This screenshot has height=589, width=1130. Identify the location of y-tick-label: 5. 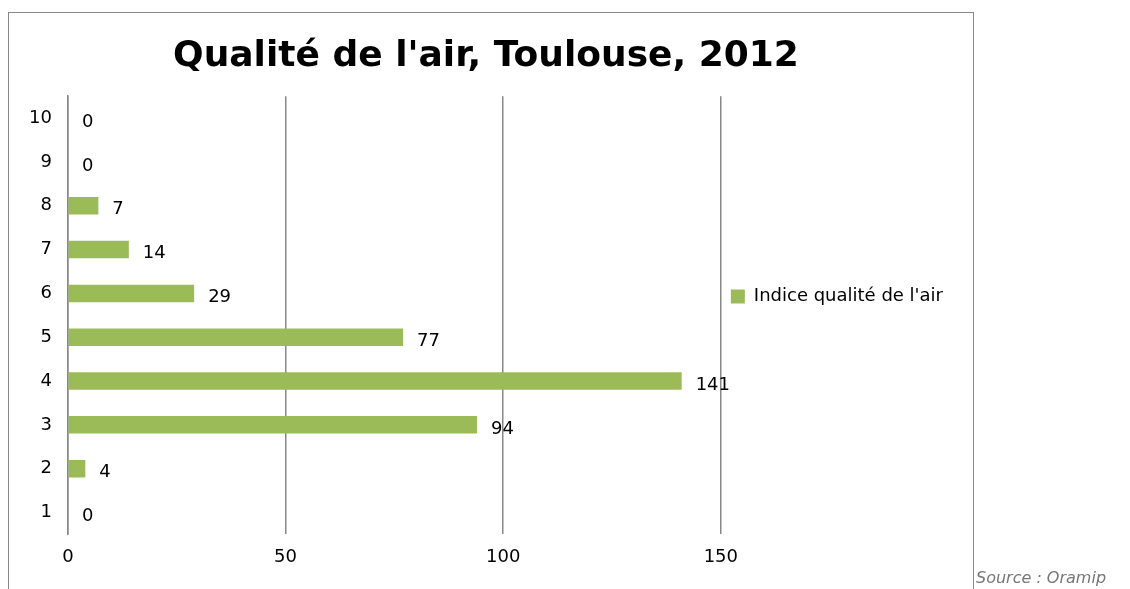
(46, 335).